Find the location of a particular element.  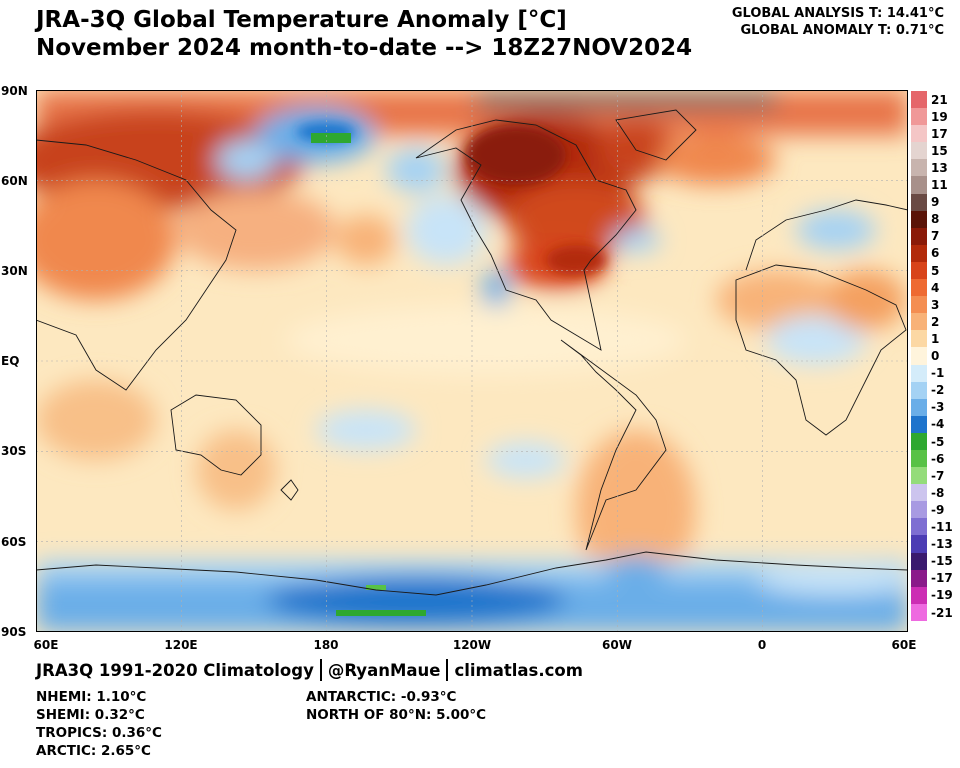

colorbar-tick-label: -5 is located at coordinates (938, 441).